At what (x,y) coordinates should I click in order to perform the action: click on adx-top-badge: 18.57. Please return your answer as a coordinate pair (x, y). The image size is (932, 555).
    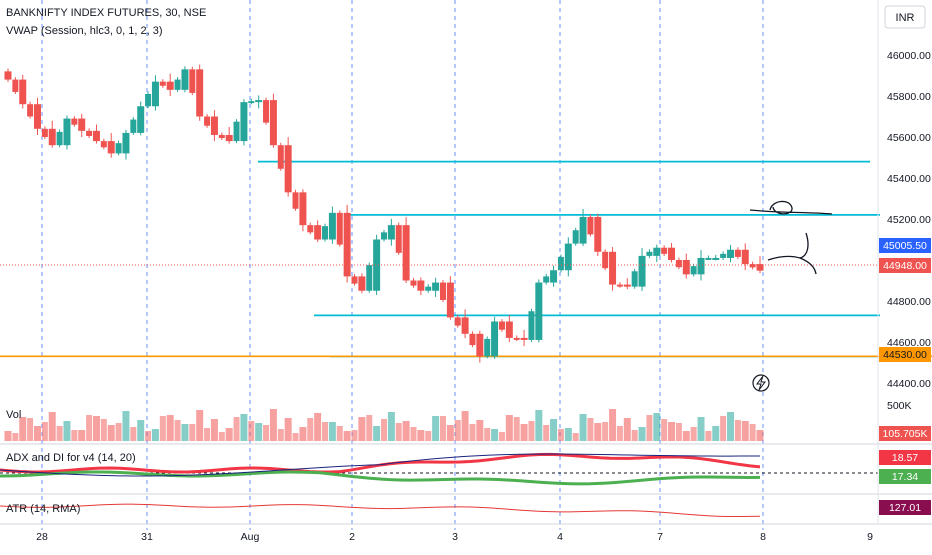
    Looking at the image, I should click on (905, 457).